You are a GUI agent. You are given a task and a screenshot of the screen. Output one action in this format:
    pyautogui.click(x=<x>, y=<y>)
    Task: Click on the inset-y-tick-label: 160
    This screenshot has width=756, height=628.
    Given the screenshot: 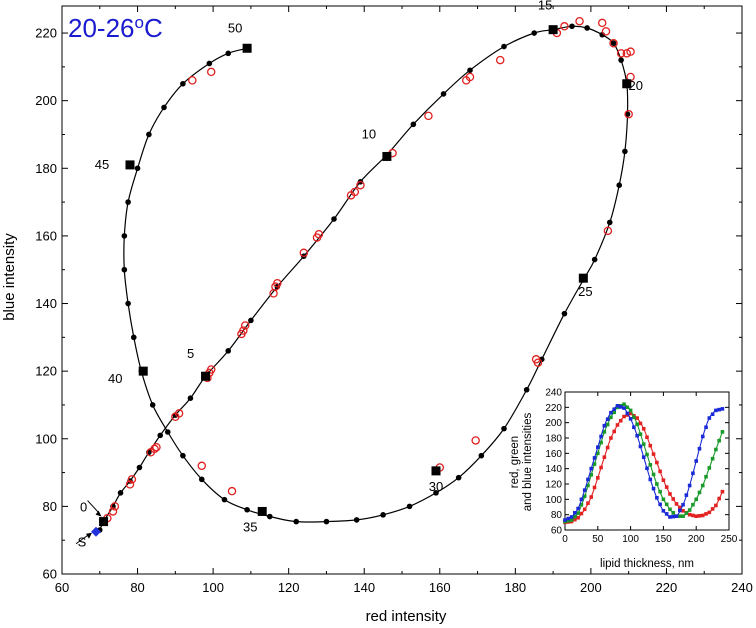 What is the action you would take?
    pyautogui.click(x=553, y=454)
    